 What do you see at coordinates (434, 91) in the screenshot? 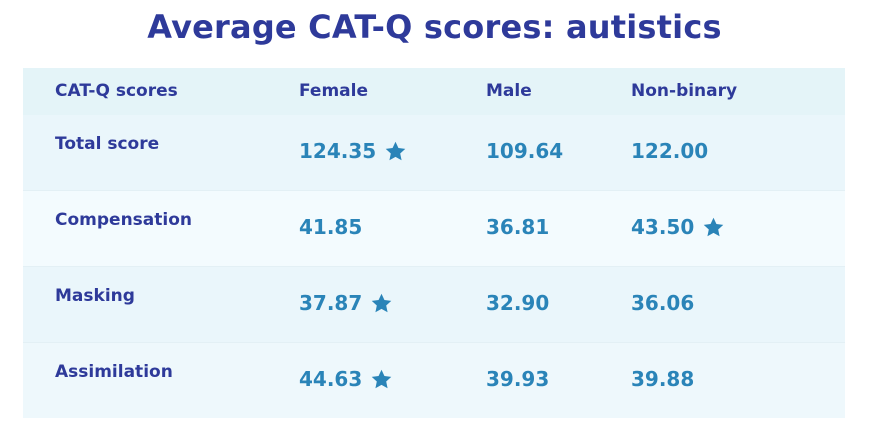
I see `table-header-row: CAT-Q scores Female Male Non-binary` at bounding box center [434, 91].